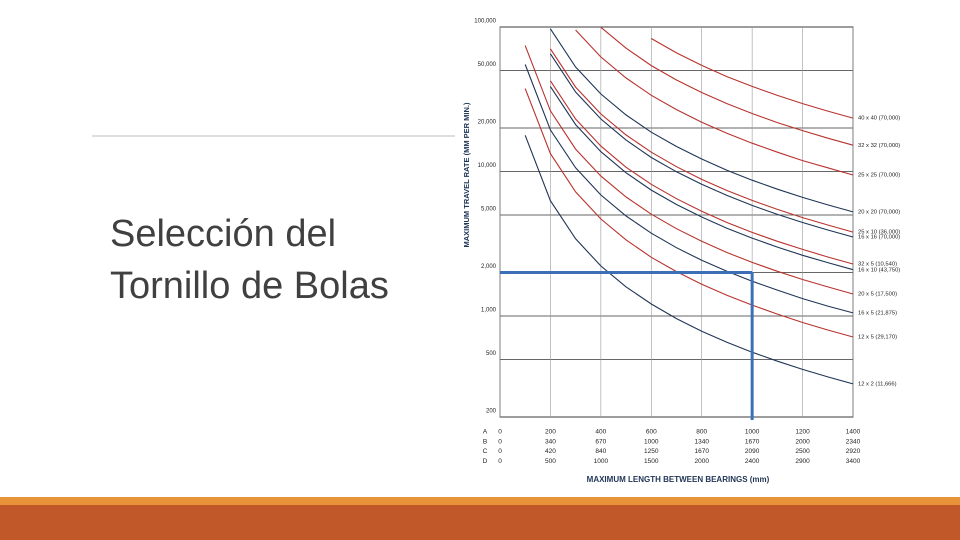  What do you see at coordinates (752, 451) in the screenshot?
I see `x-tick-label: 2090` at bounding box center [752, 451].